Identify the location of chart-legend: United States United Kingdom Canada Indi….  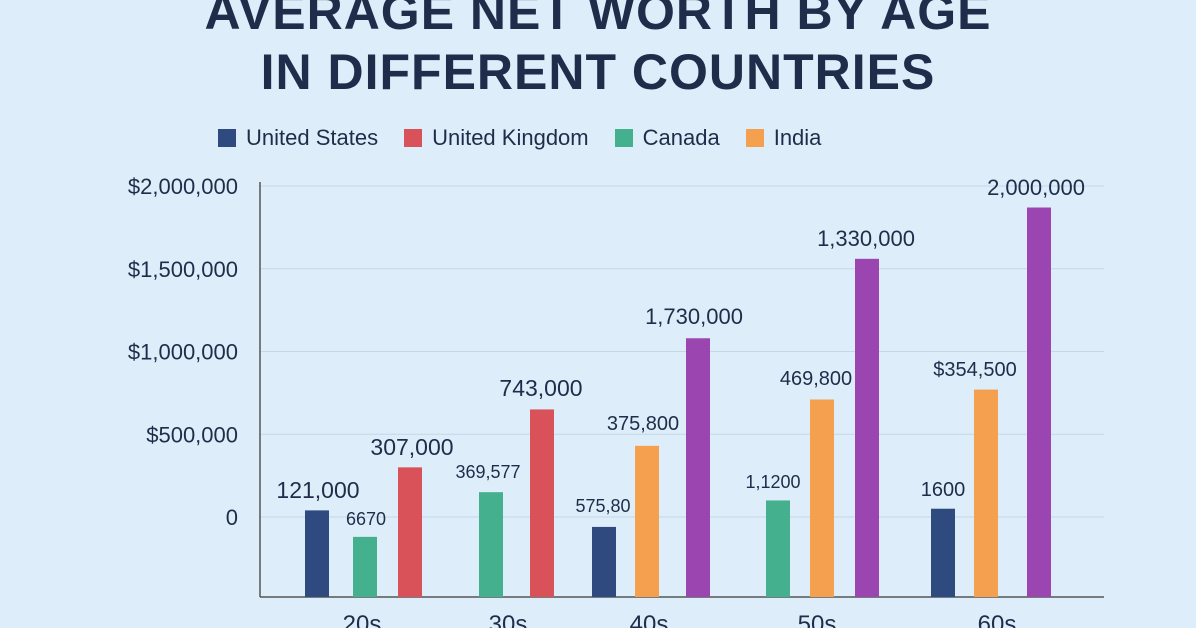
(532, 138).